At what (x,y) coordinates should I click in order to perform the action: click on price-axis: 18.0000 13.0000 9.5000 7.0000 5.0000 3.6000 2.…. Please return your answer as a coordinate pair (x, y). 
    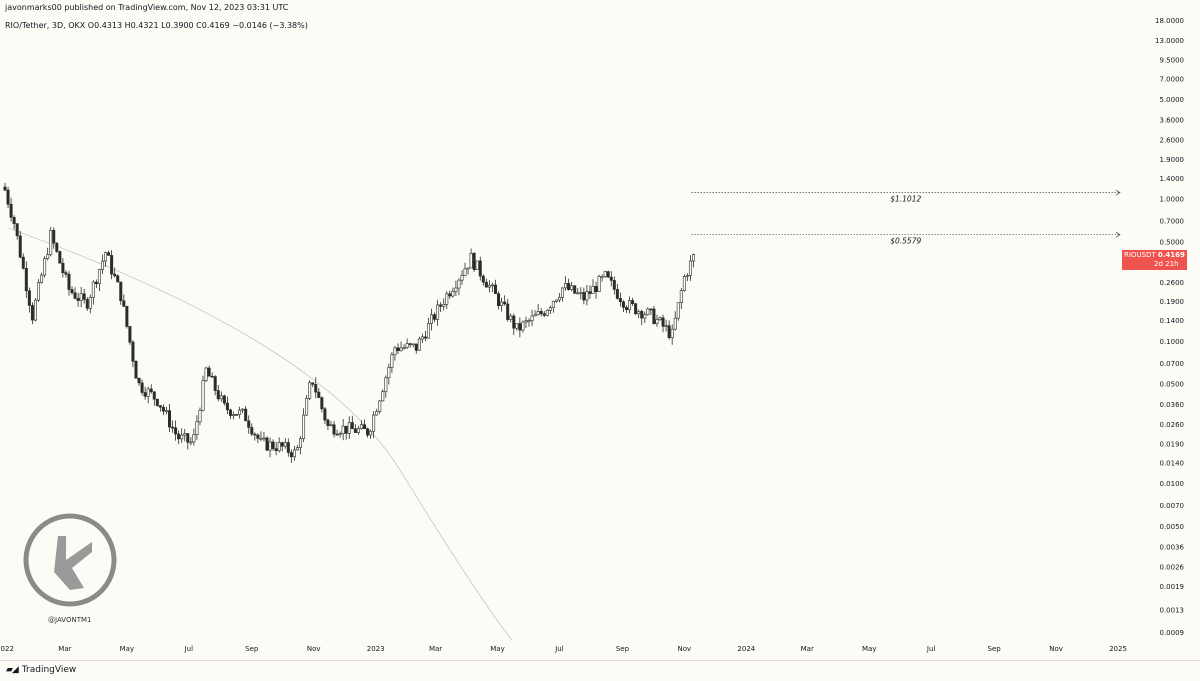
    Looking at the image, I should click on (1169, 327).